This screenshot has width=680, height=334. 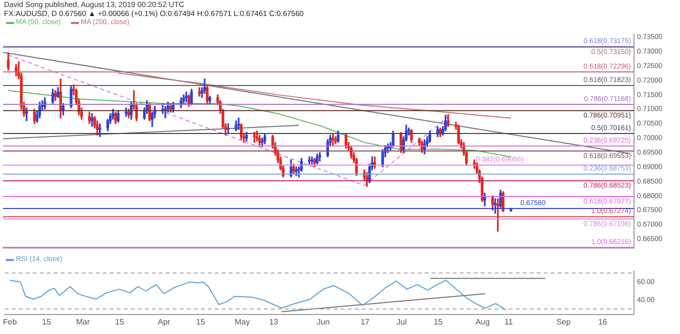 I want to click on x-tick-label: May, so click(x=242, y=321).